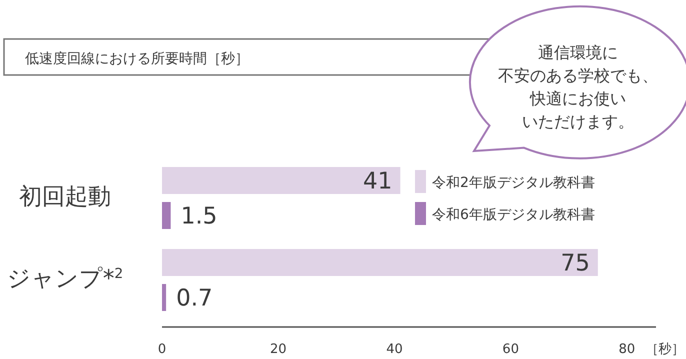  Describe the element at coordinates (65, 279) in the screenshot. I see `y-tick-label: ジャンプ*$^{2}$` at that location.